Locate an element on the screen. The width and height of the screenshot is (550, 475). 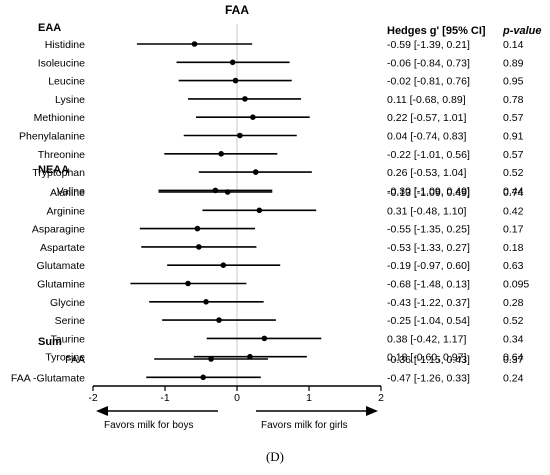
effect-value: -0.30 [-1.09, 0.49] is located at coordinates (428, 191).